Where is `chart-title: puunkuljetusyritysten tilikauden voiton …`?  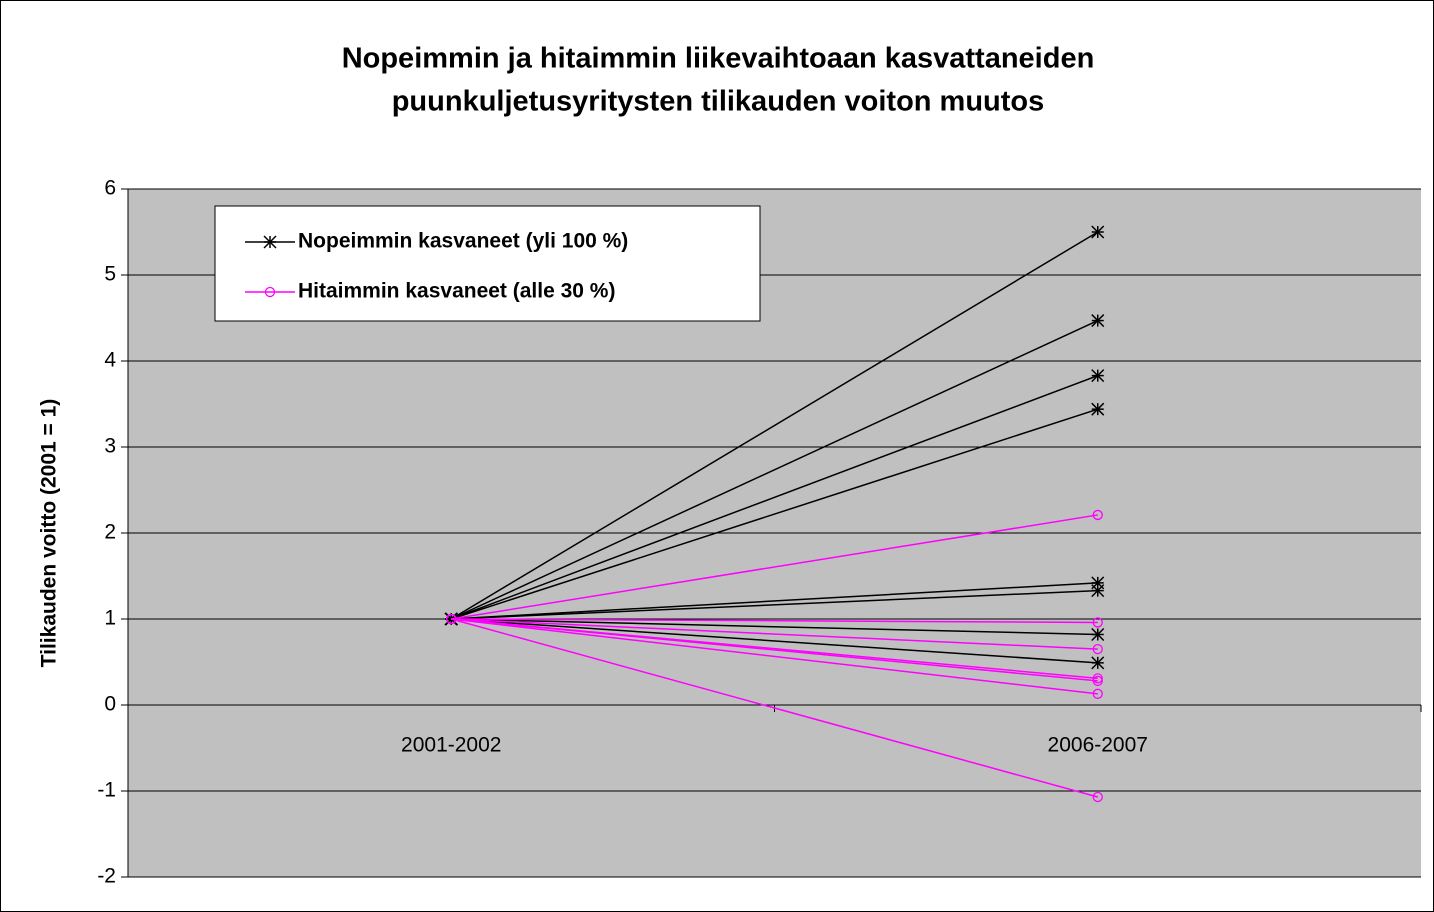
chart-title: puunkuljetusyritysten tilikauden voiton … is located at coordinates (718, 102).